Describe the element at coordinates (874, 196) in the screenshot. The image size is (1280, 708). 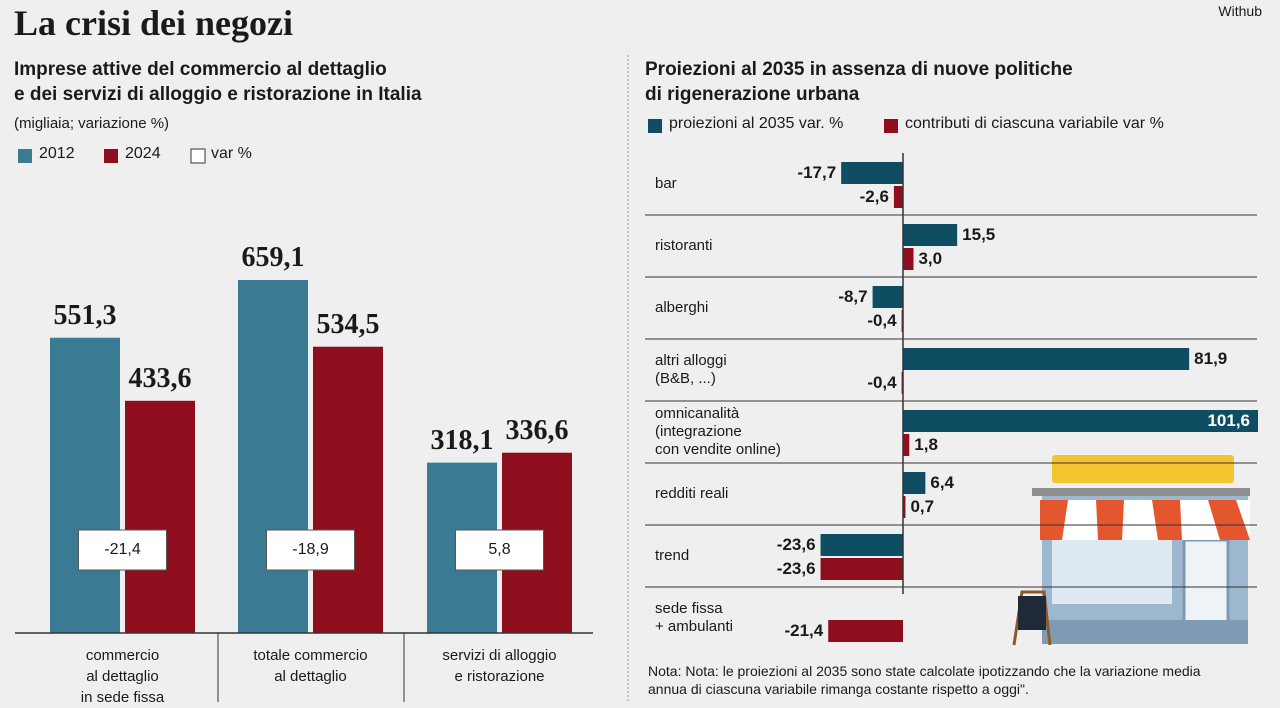
I see `value-label: -2,6` at that location.